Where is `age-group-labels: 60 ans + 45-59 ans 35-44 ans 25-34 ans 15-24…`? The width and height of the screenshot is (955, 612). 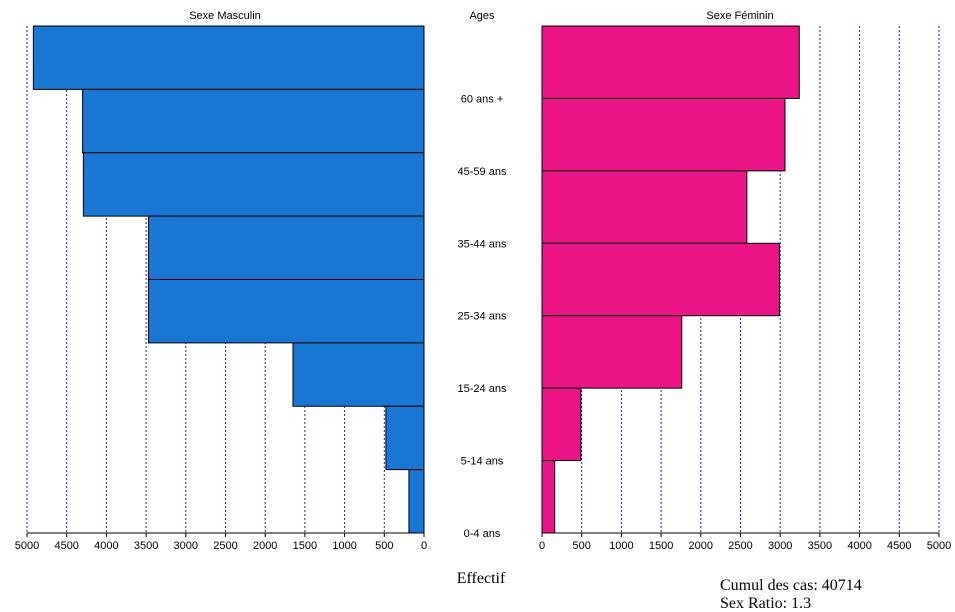
age-group-labels: 60 ans + 45-59 ans 35-44 ans 25-34 ans 15-24… is located at coordinates (482, 316).